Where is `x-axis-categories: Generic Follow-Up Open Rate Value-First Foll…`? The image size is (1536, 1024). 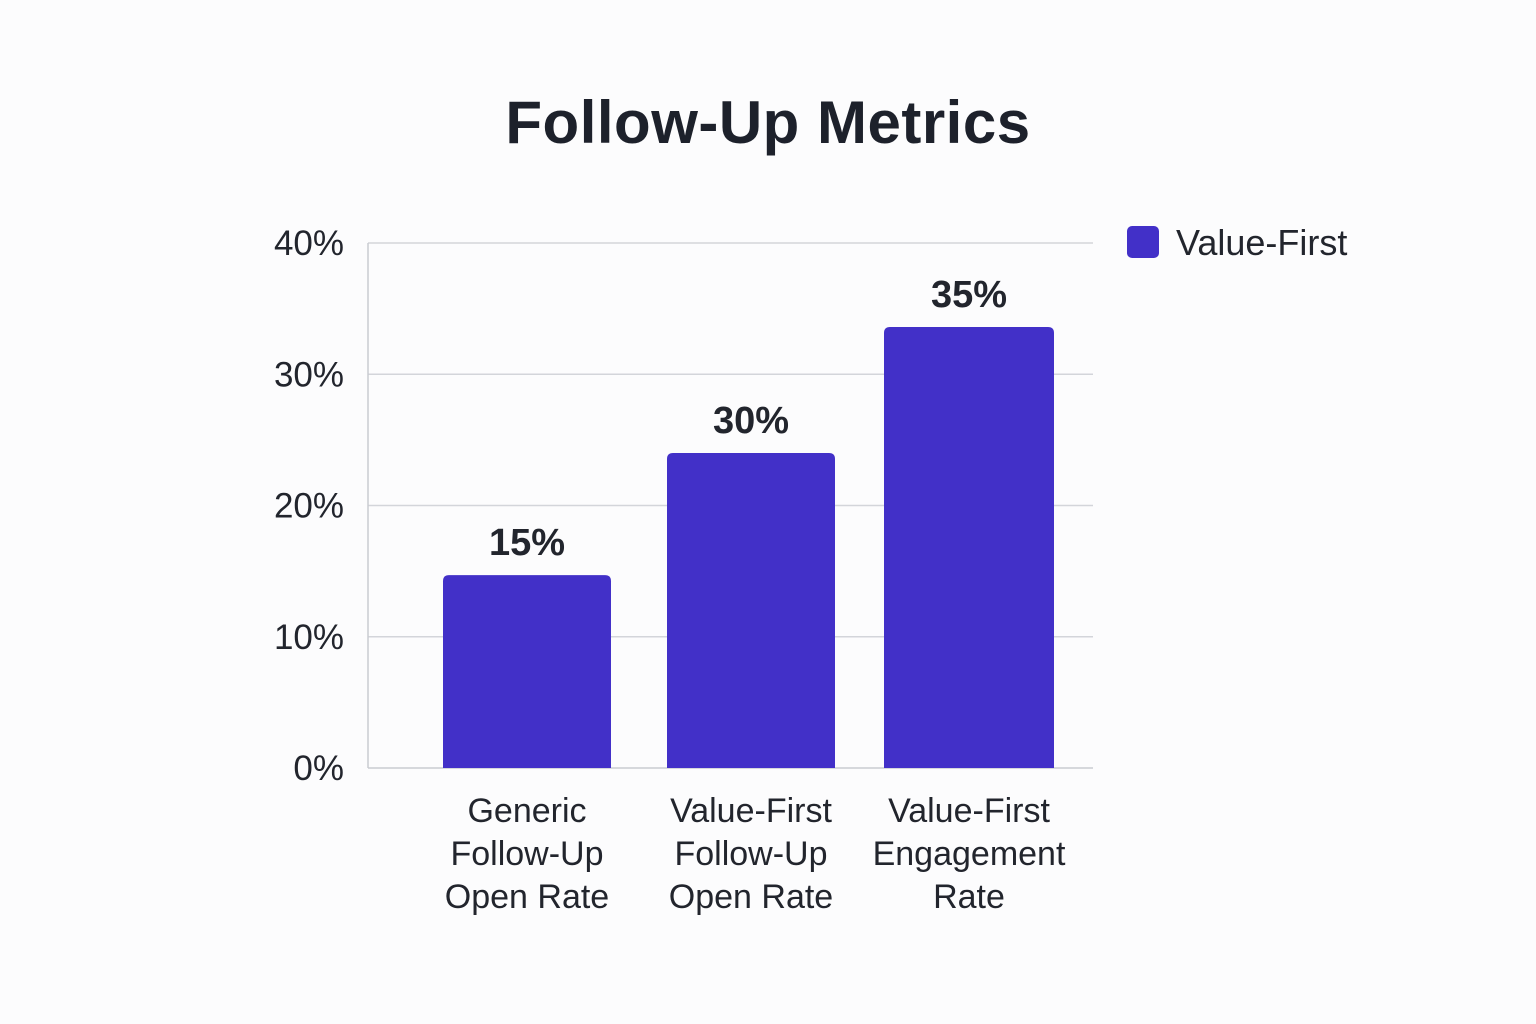
x-axis-categories: Generic Follow-Up Open Rate Value-First Foll… is located at coordinates (755, 854).